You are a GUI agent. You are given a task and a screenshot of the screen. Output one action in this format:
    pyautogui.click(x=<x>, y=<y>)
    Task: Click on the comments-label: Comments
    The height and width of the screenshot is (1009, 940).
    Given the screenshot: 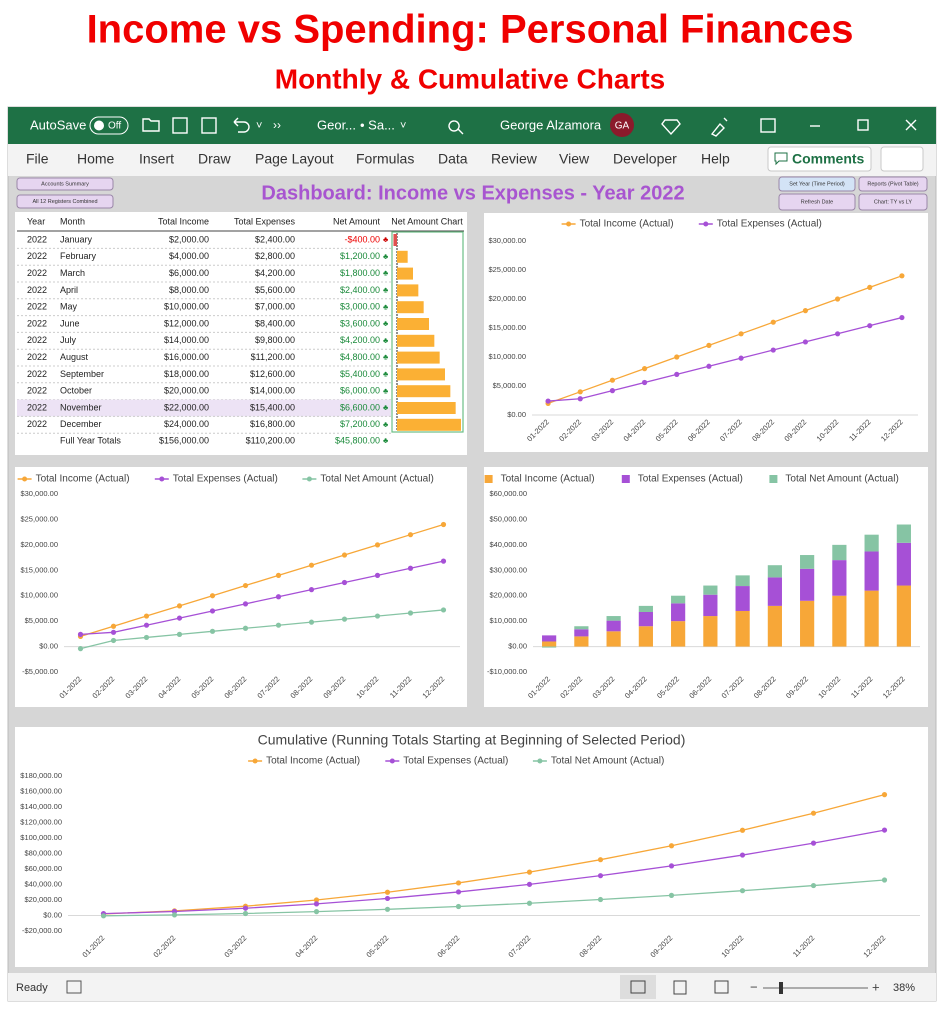 What is the action you would take?
    pyautogui.click(x=828, y=159)
    